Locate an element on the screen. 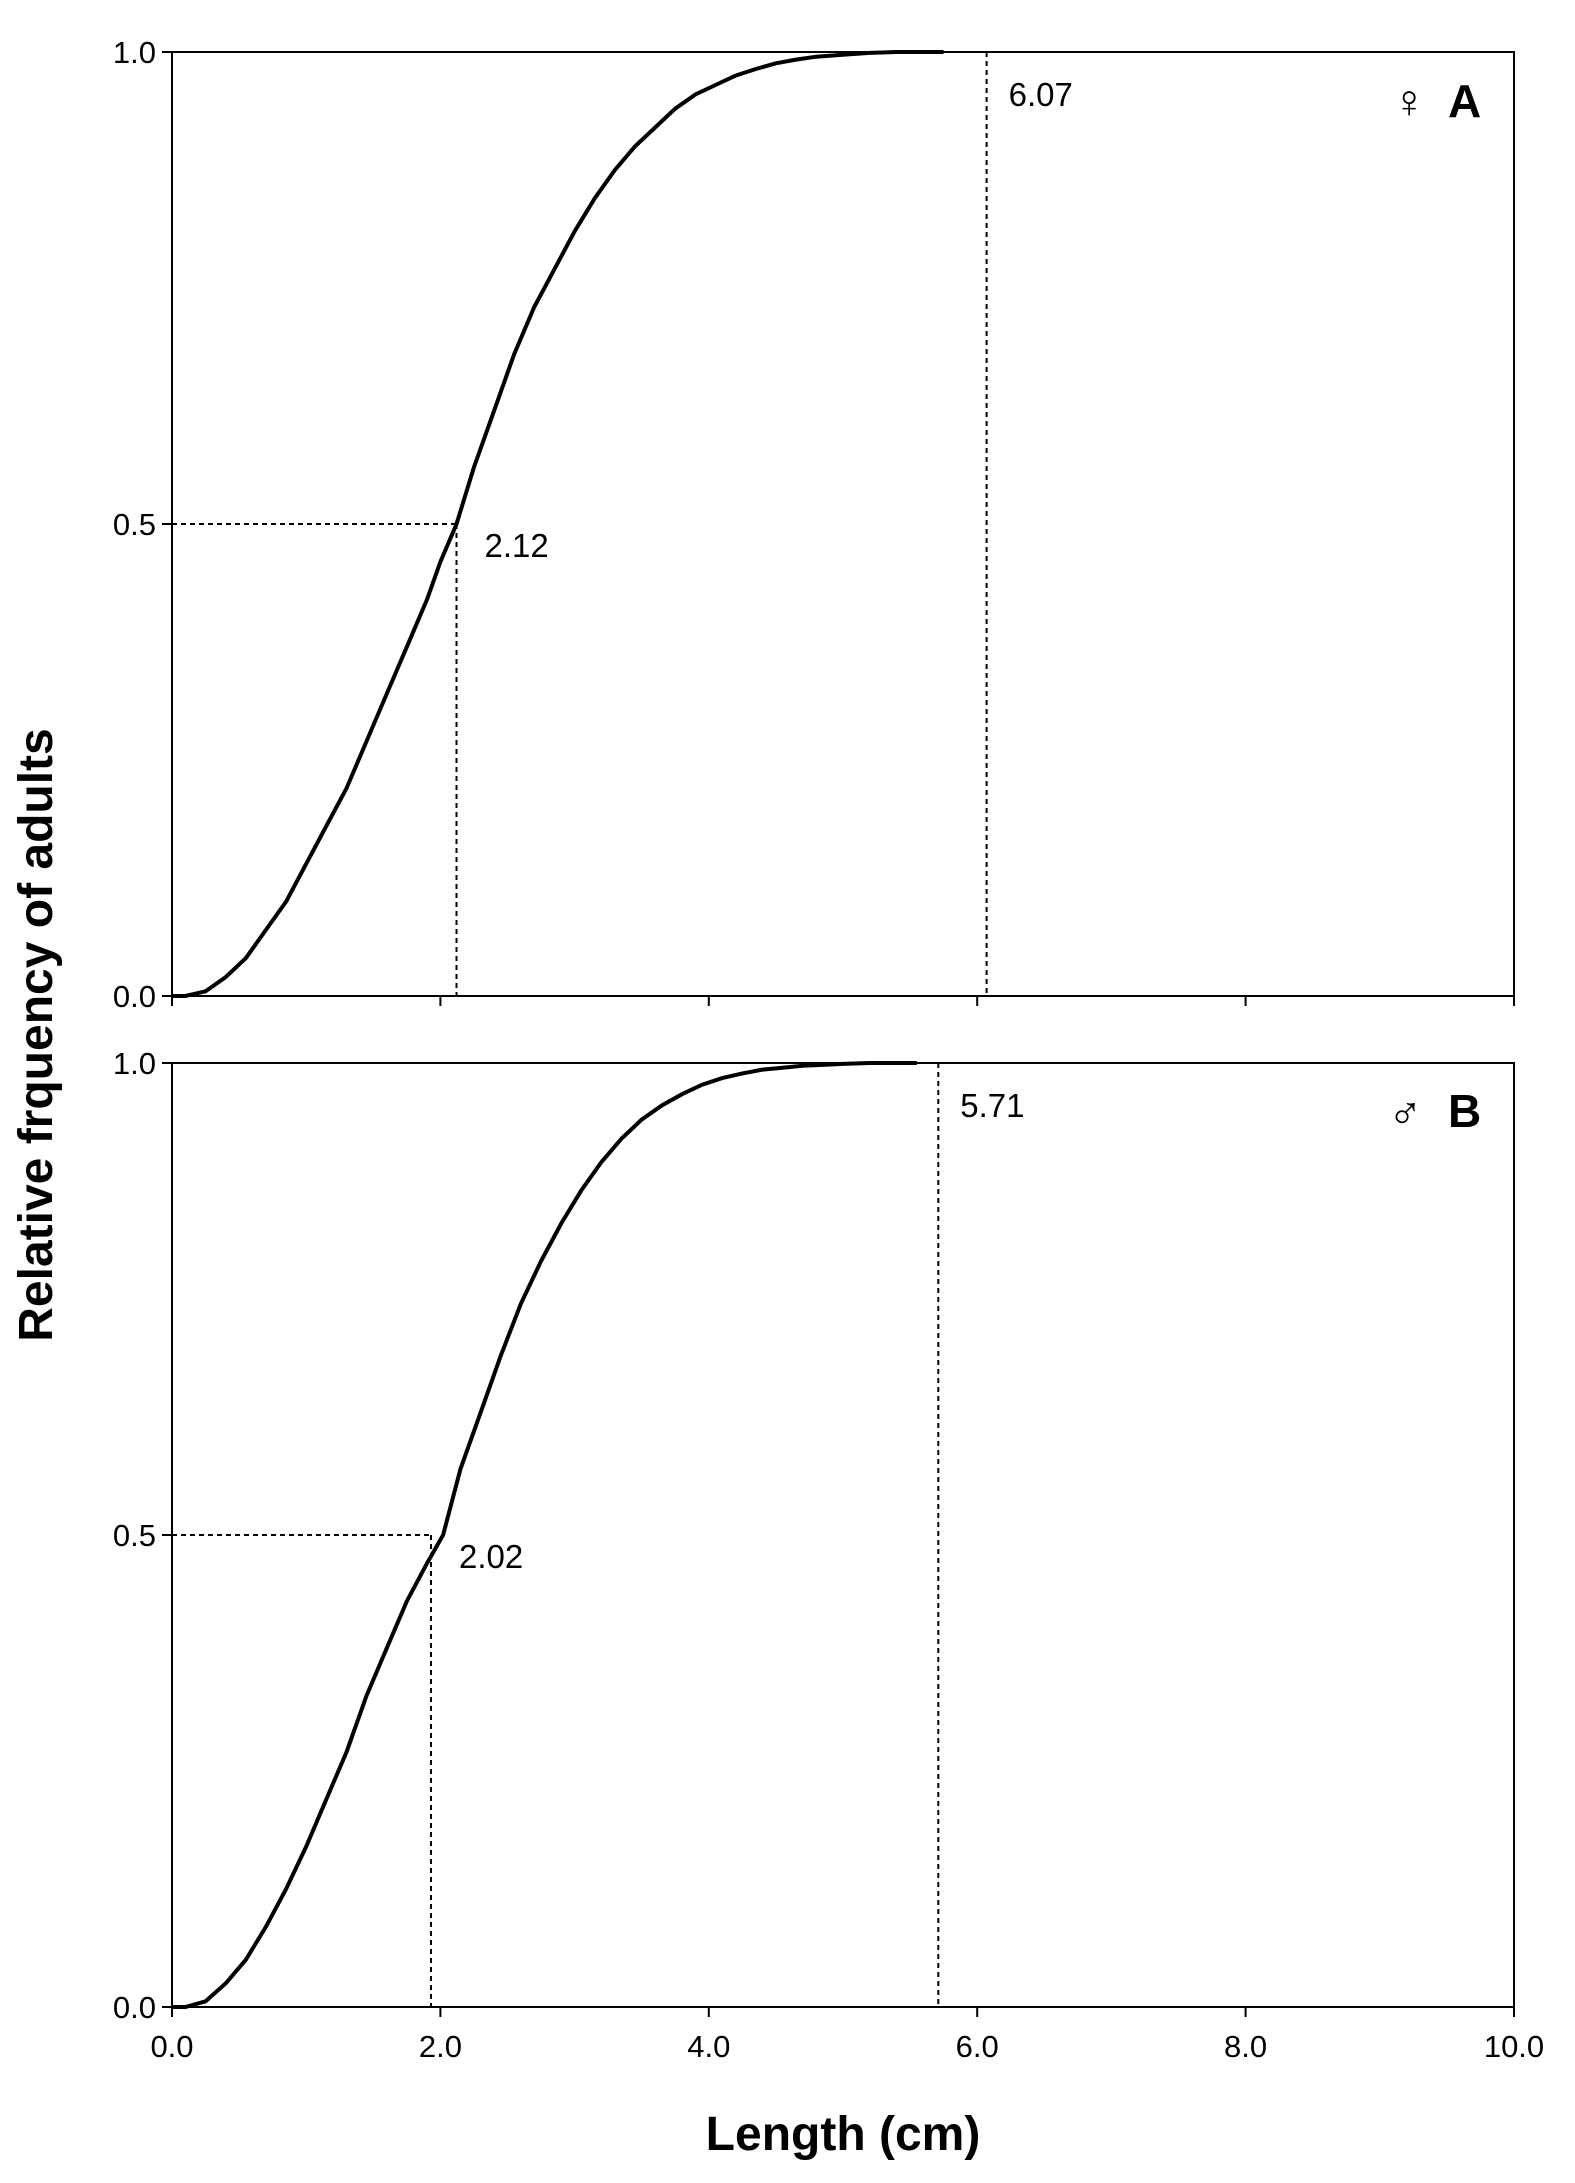 This screenshot has height=2183, width=1575. x-tick-label: 6.0 is located at coordinates (977, 2046).